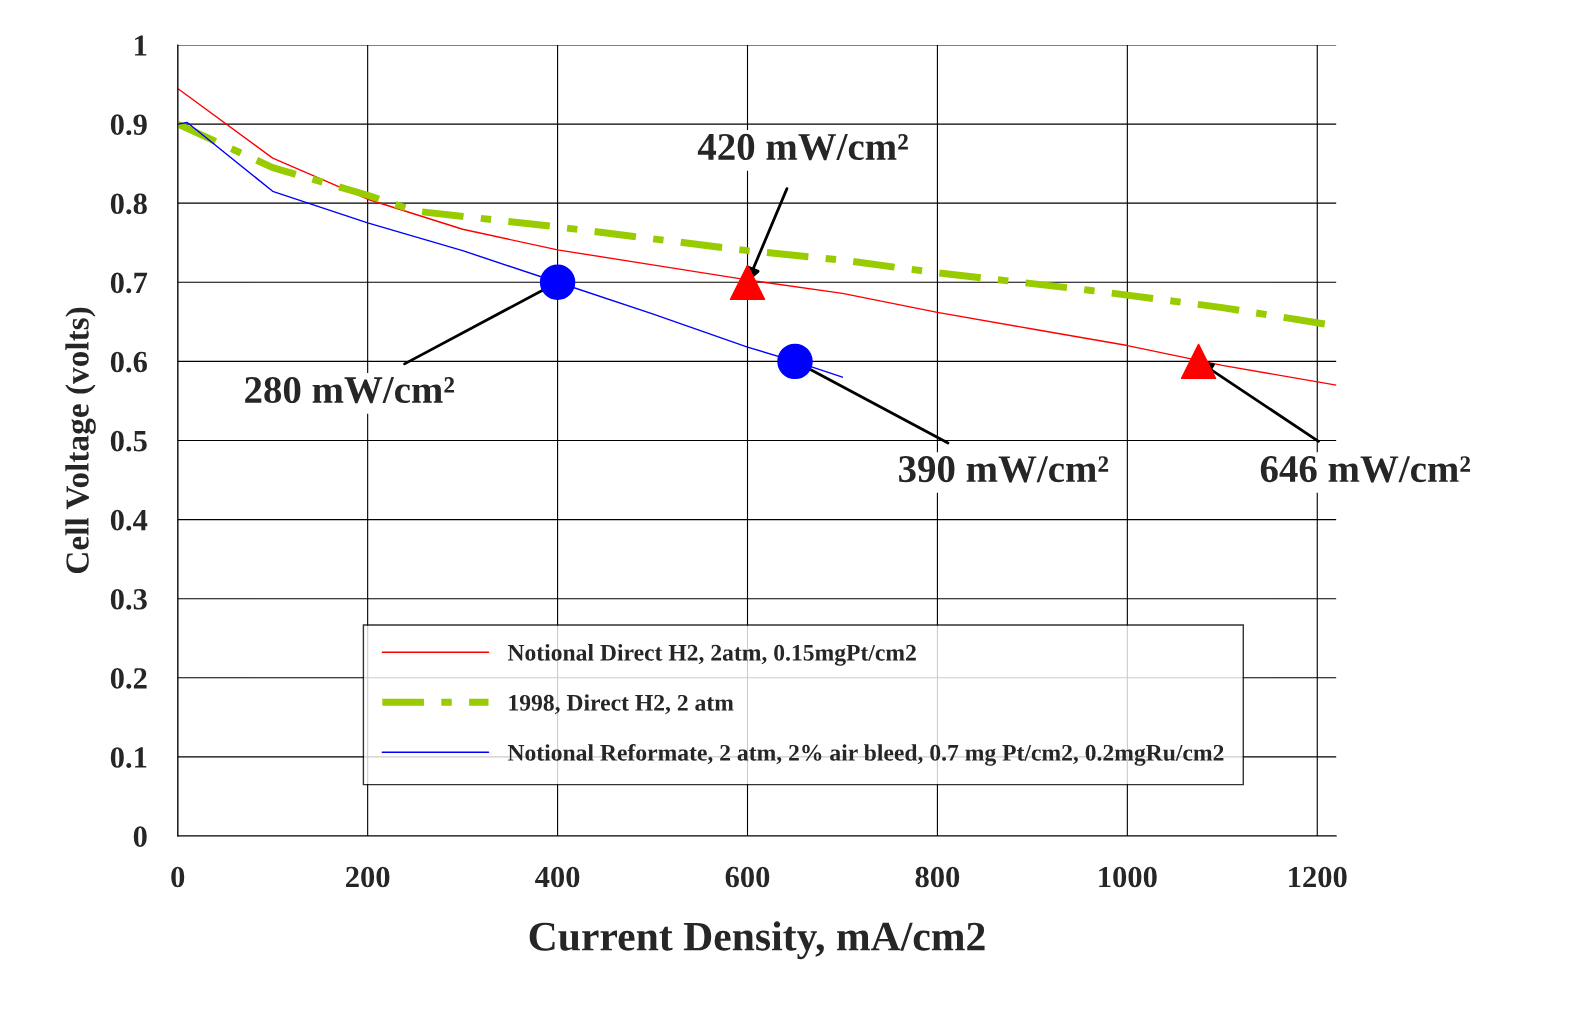 Image resolution: width=1587 pixels, height=1022 pixels. Describe the element at coordinates (128, 362) in the screenshot. I see `y-tick-label: 0.6` at that location.